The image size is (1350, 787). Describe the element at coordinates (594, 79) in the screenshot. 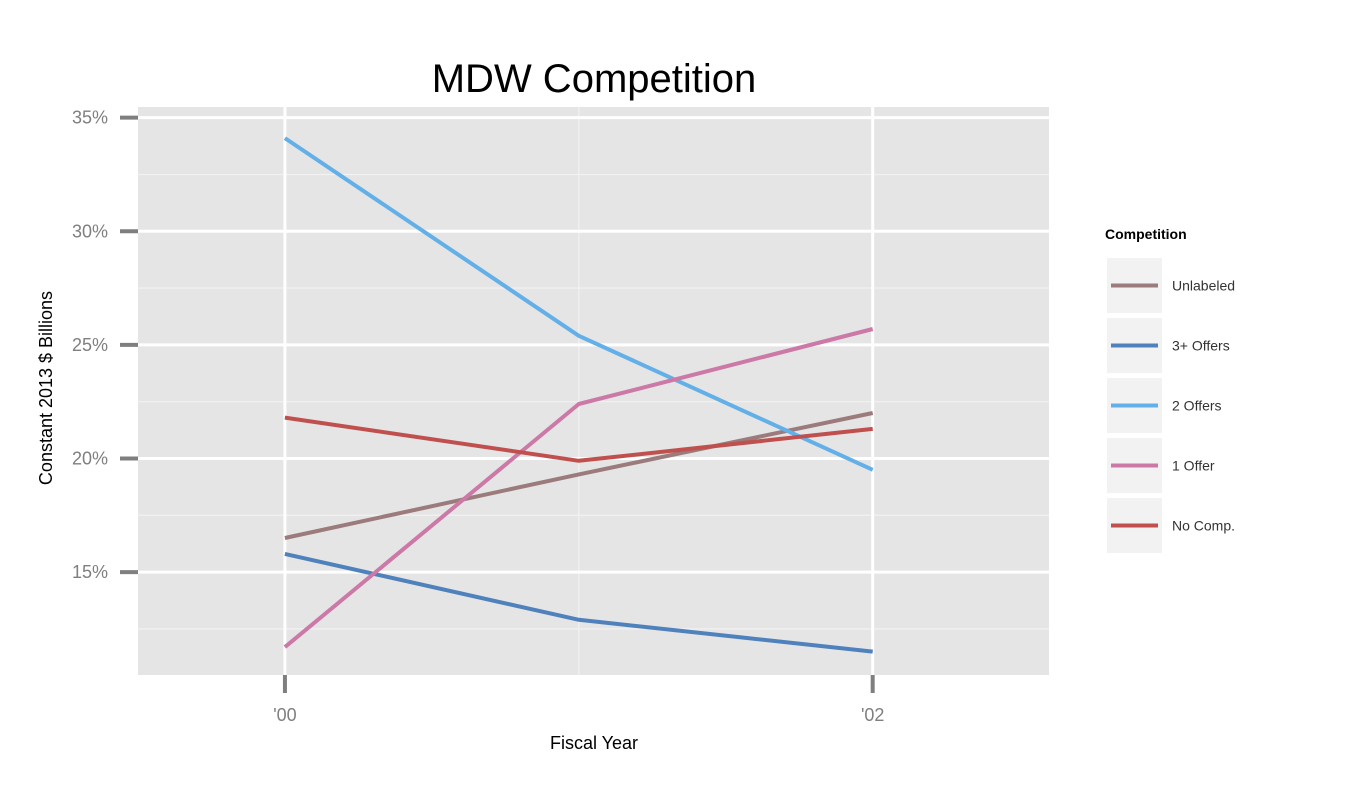

I see `chart-title: MDW Competition` at that location.